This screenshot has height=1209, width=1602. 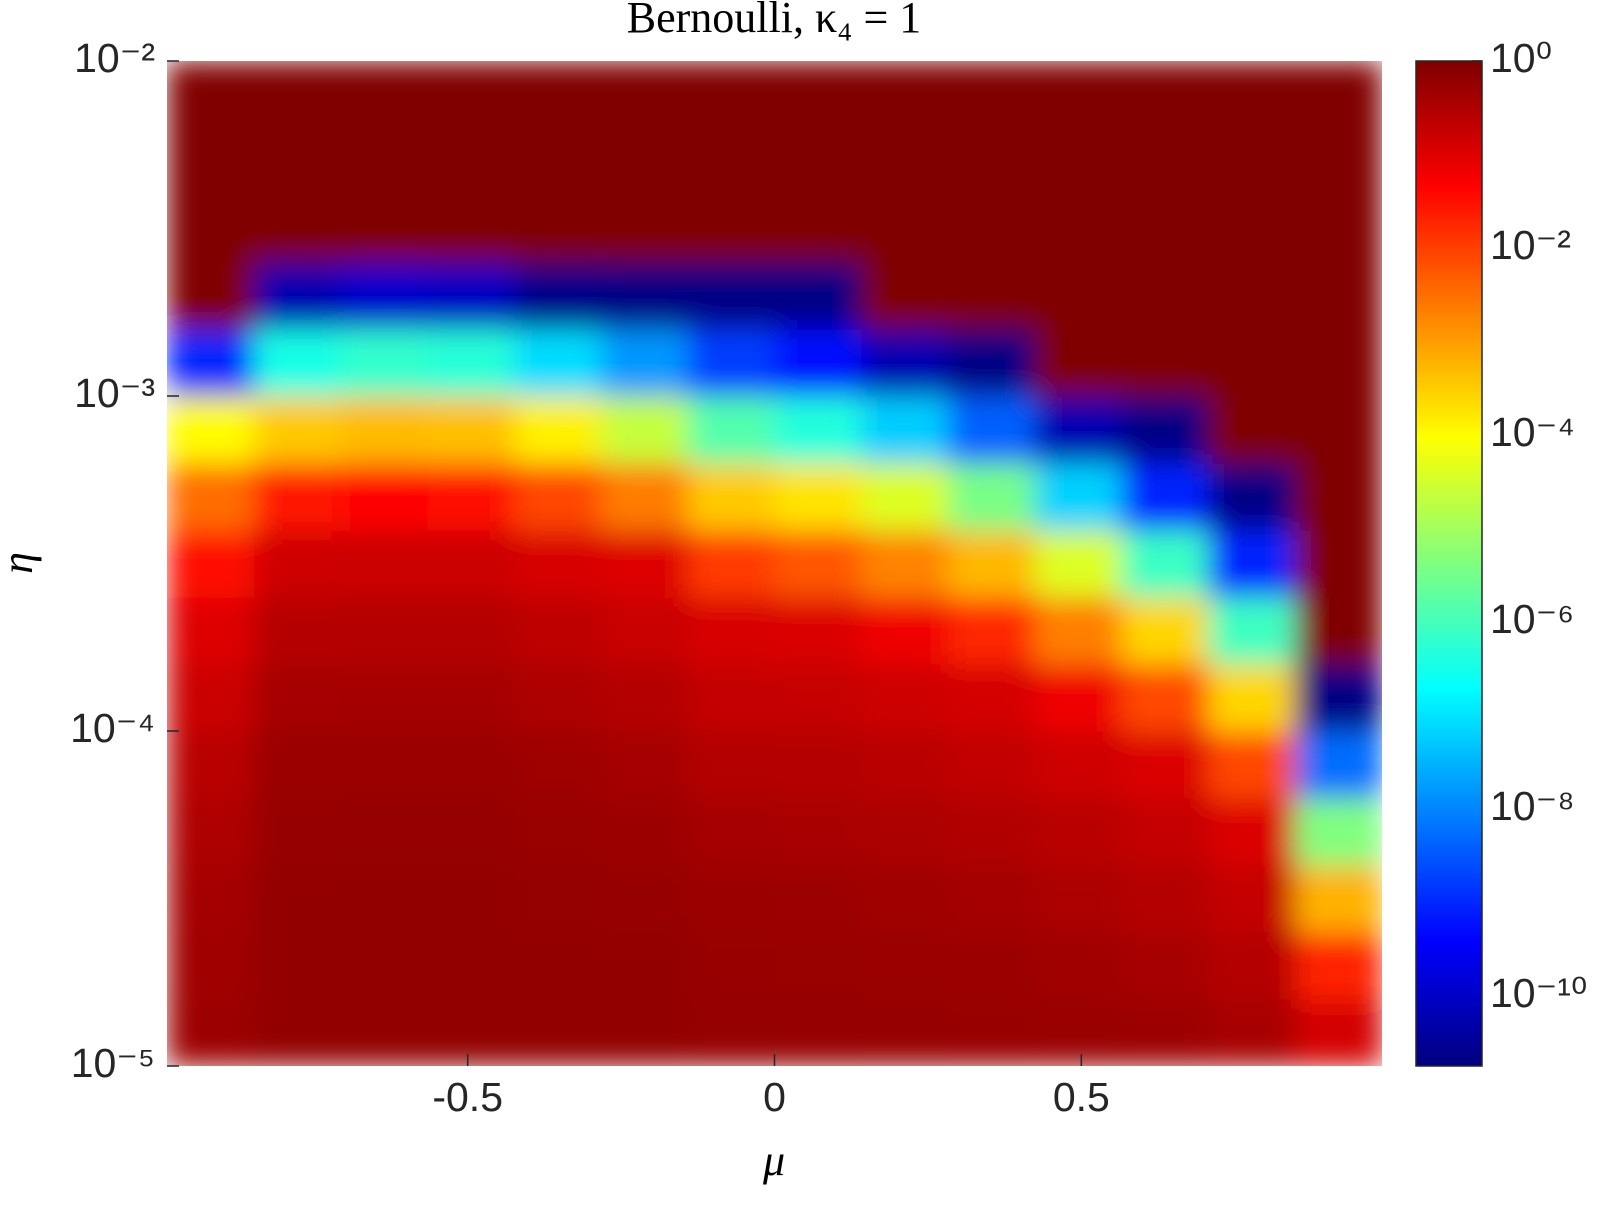 What do you see at coordinates (467, 1097) in the screenshot?
I see `x-tick-label: -0.5` at bounding box center [467, 1097].